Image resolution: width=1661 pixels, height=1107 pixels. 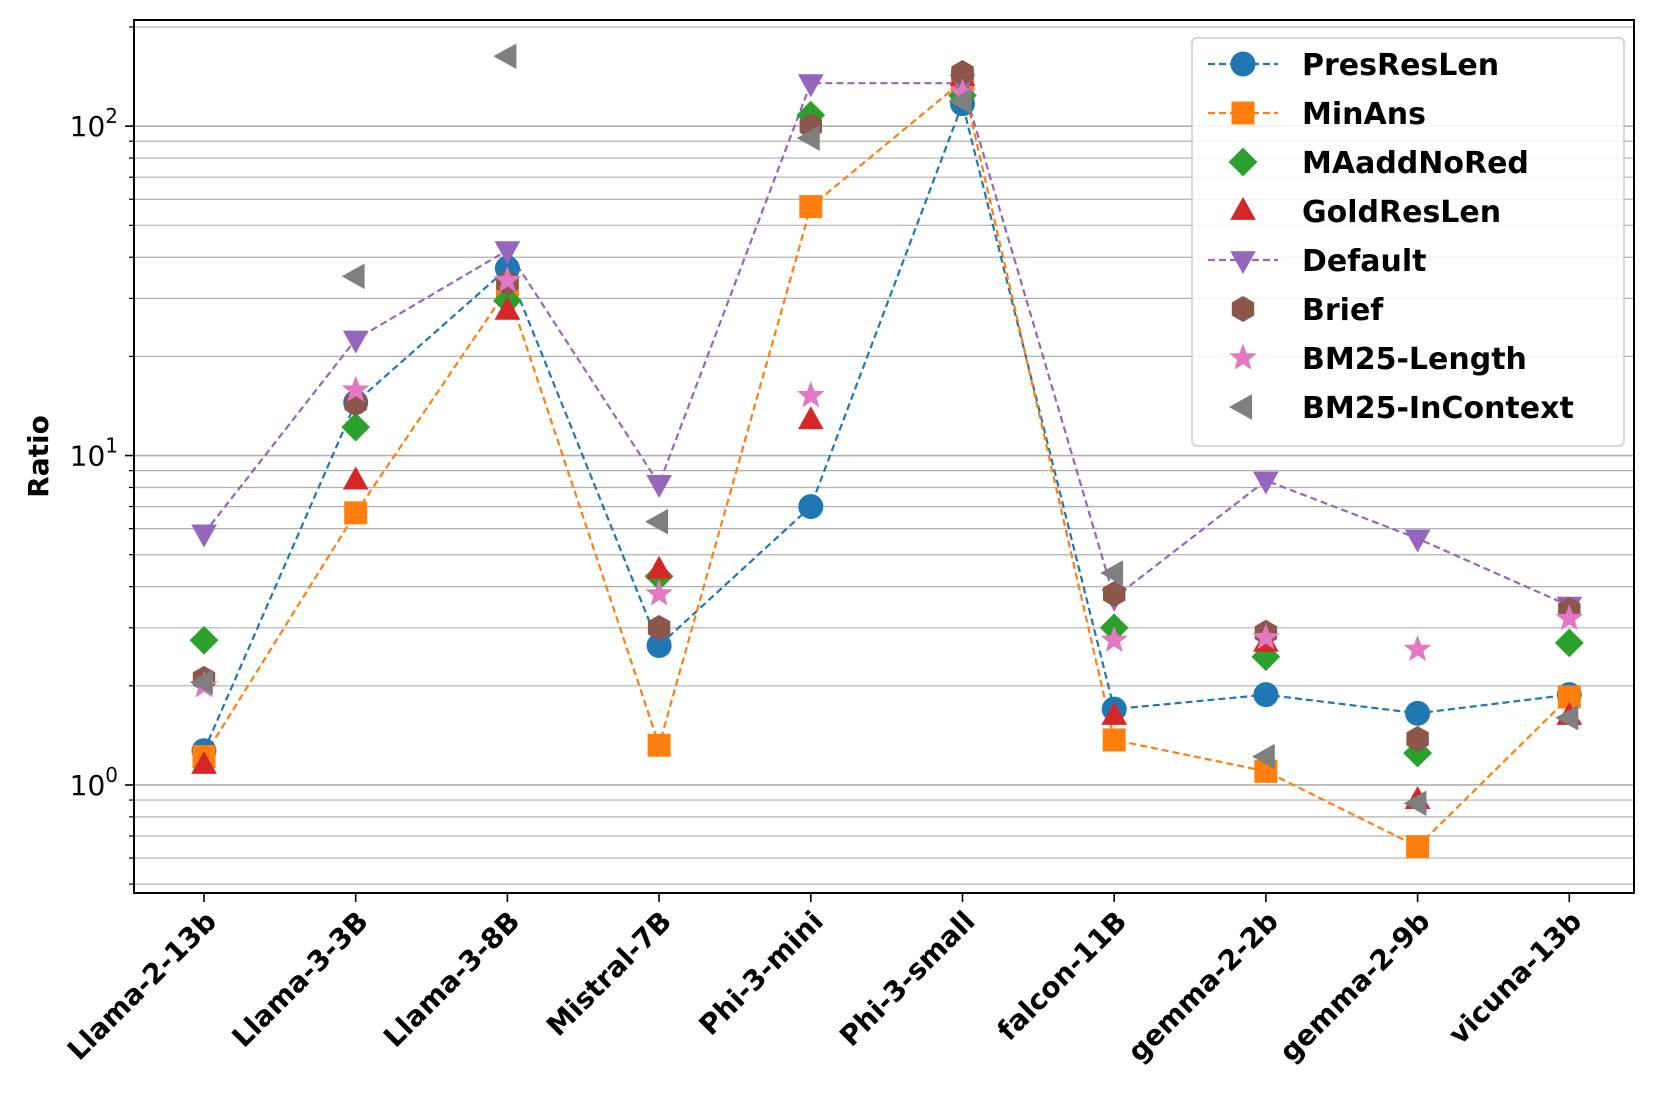 I want to click on legend-item-default: Default, so click(x=1317, y=261).